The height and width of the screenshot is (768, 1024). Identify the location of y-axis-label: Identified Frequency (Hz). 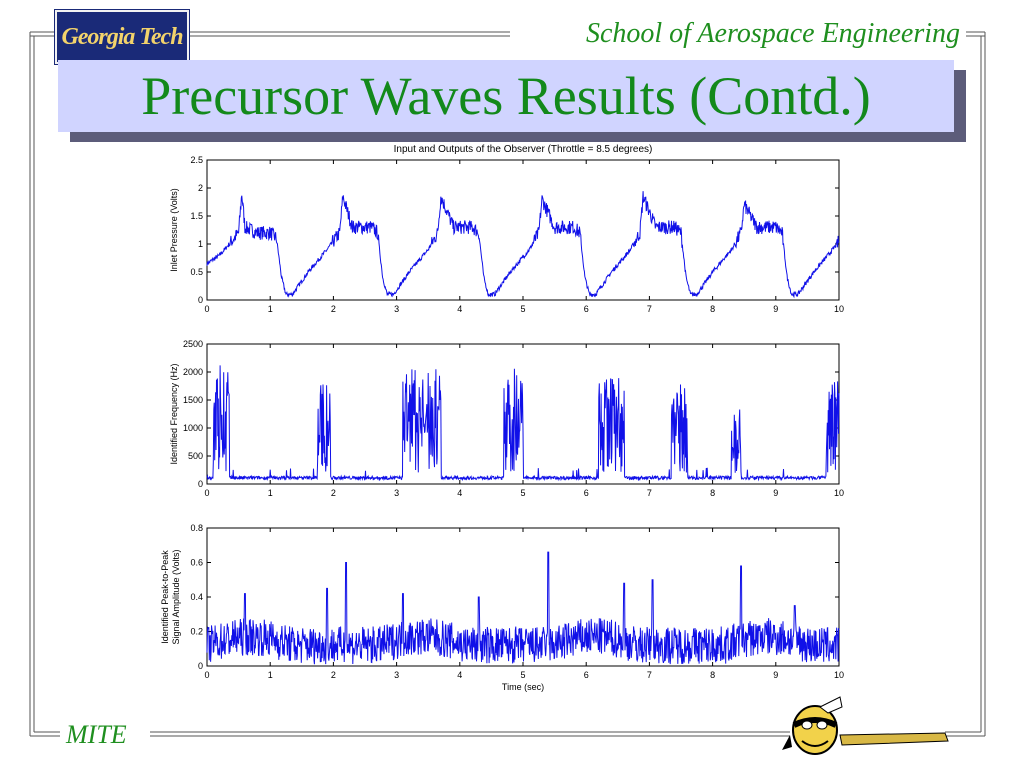
(174, 413).